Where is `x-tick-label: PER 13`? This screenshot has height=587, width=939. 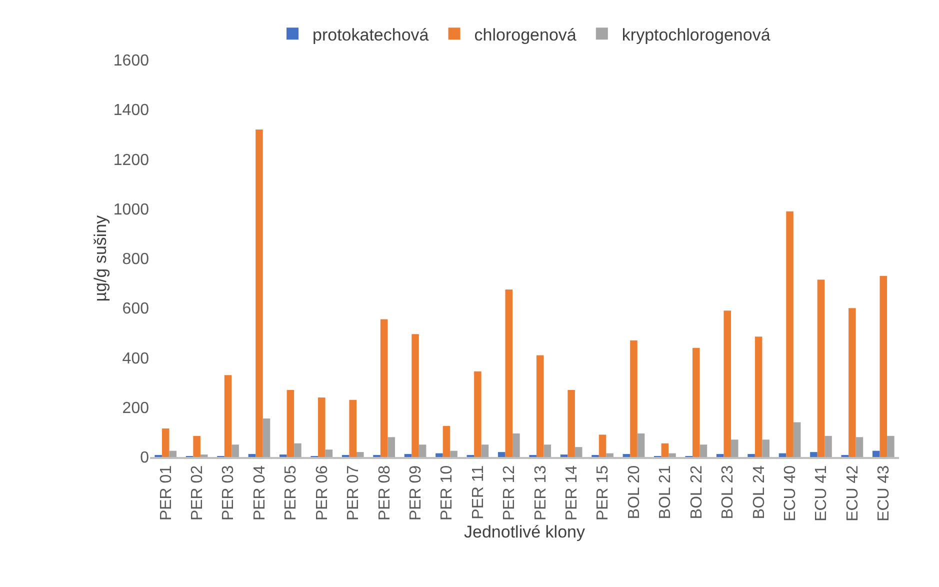 x-tick-label: PER 13 is located at coordinates (541, 493).